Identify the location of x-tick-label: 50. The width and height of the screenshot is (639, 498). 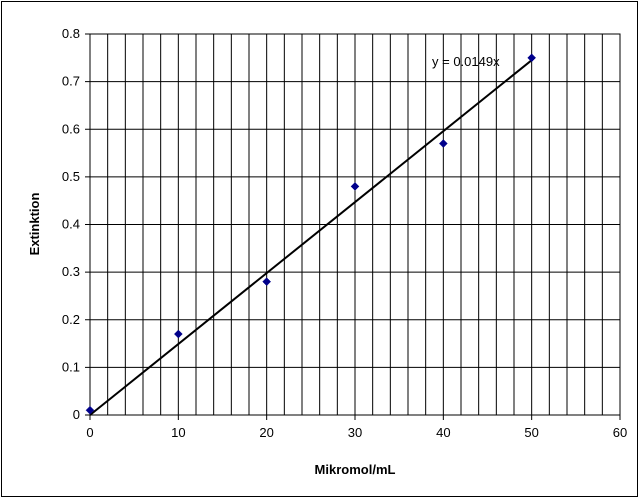
(531, 432).